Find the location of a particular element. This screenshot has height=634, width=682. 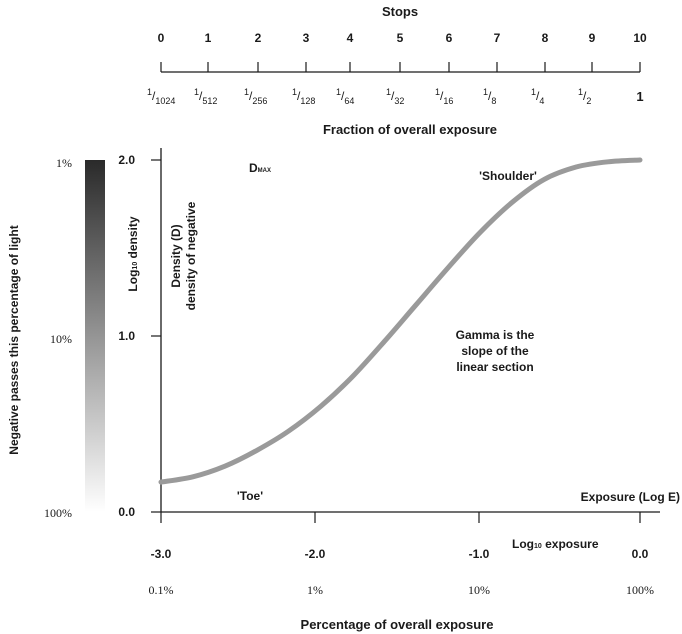

y-tick-label: 1.0 is located at coordinates (126, 336).